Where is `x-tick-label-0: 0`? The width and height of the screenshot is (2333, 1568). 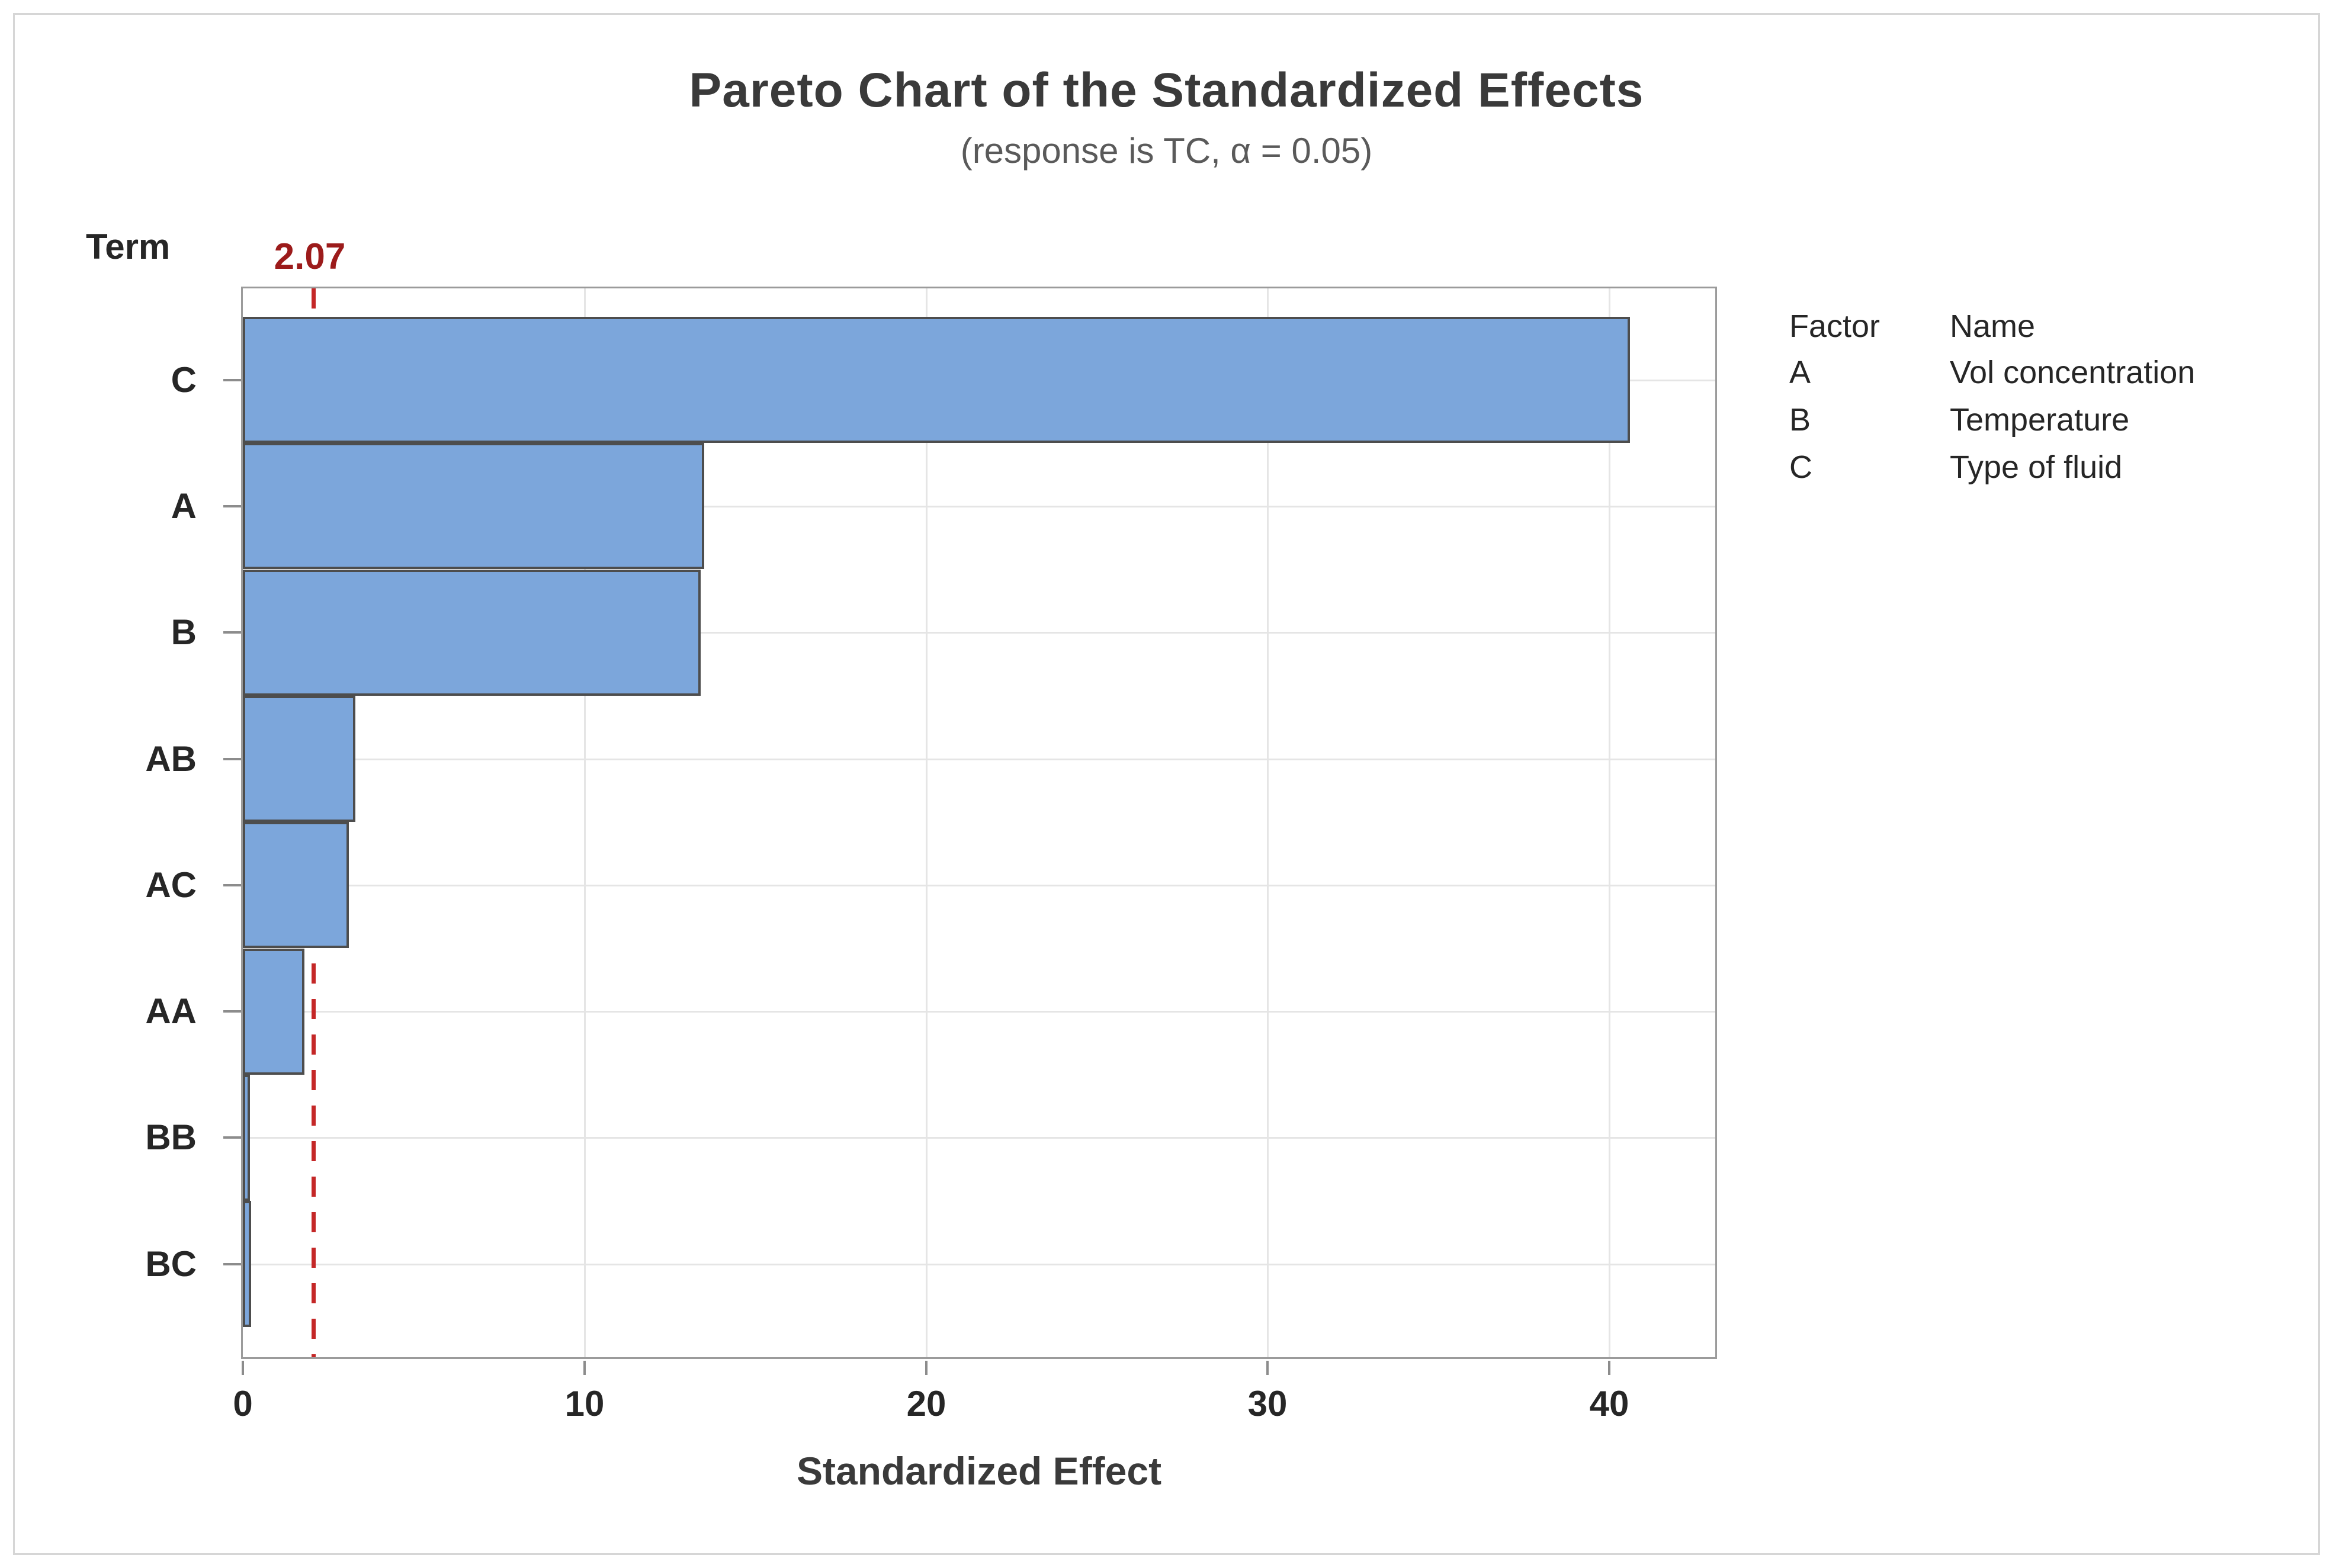
x-tick-label-0: 0 is located at coordinates (243, 1404).